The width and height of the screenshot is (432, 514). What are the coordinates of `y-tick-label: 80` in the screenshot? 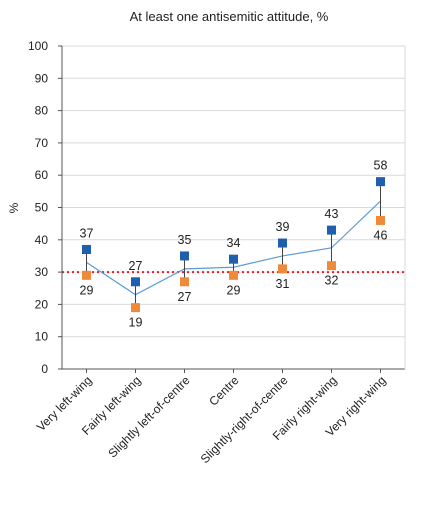 It's located at (42, 111).